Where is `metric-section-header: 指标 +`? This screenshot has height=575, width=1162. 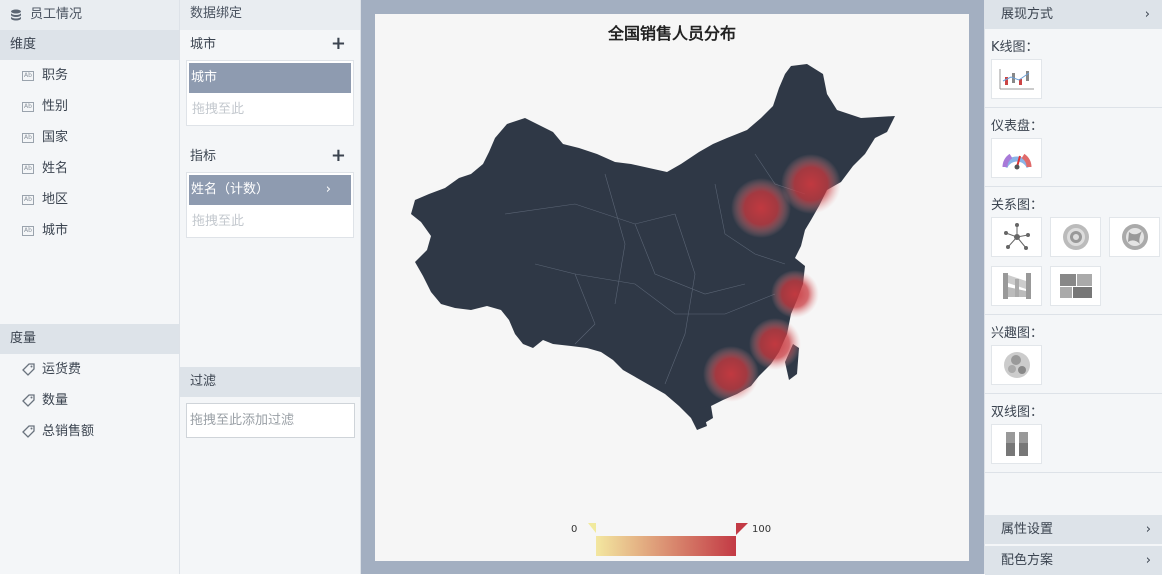 metric-section-header: 指标 + is located at coordinates (270, 157).